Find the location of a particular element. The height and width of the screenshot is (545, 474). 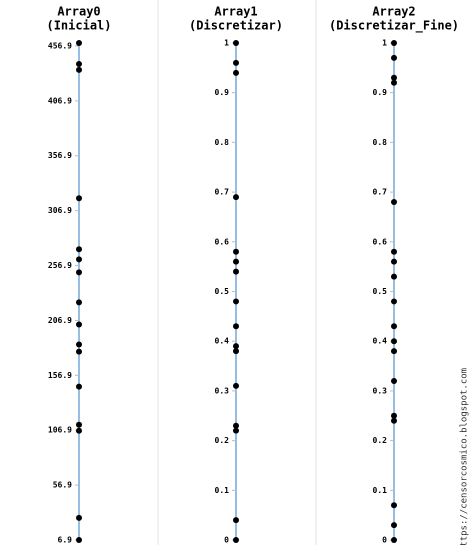

y-tick-label: 456.9 is located at coordinates (60, 45).